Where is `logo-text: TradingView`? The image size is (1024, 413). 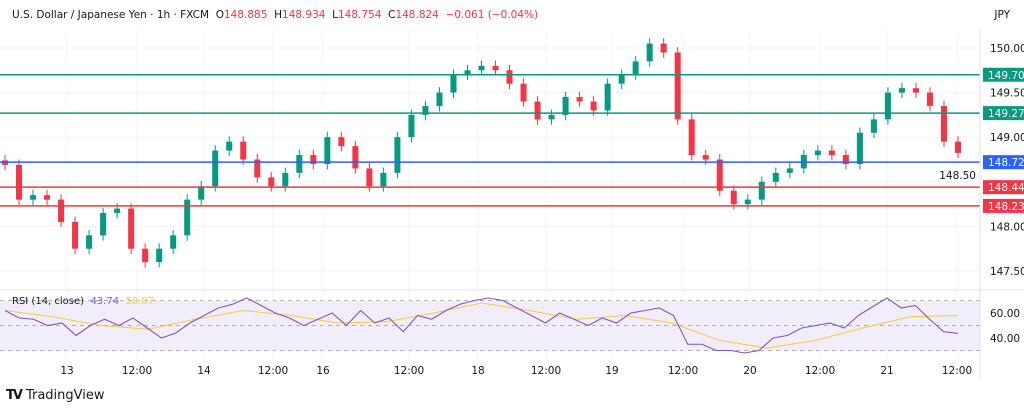
logo-text: TradingView is located at coordinates (65, 395).